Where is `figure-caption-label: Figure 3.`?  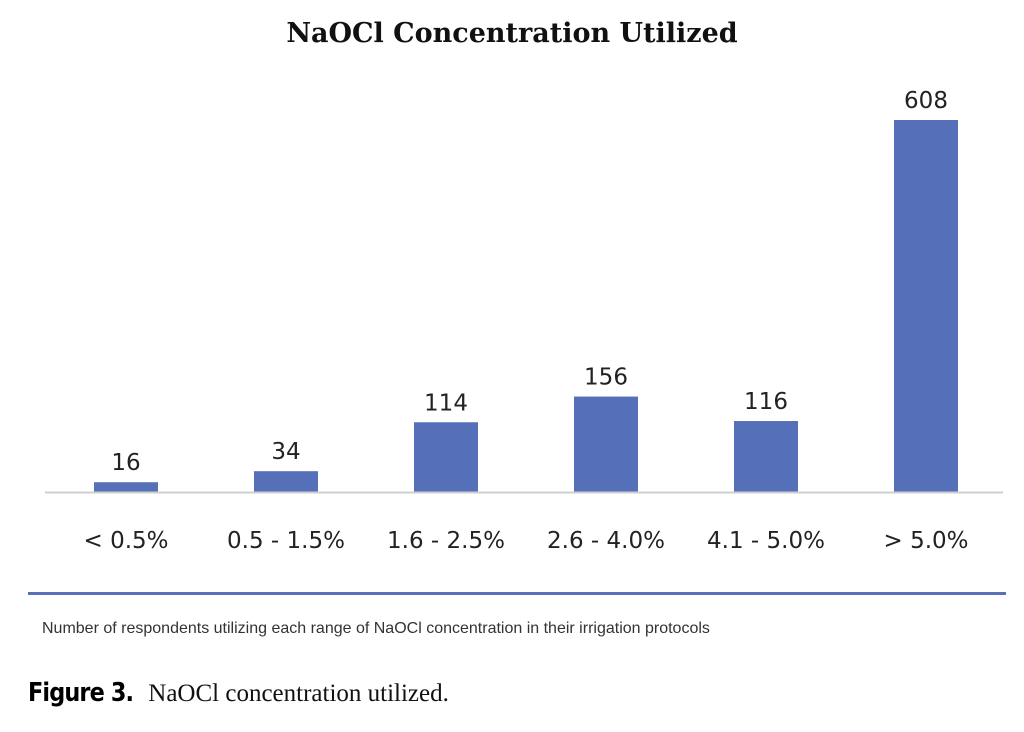 figure-caption-label: Figure 3. is located at coordinates (81, 693).